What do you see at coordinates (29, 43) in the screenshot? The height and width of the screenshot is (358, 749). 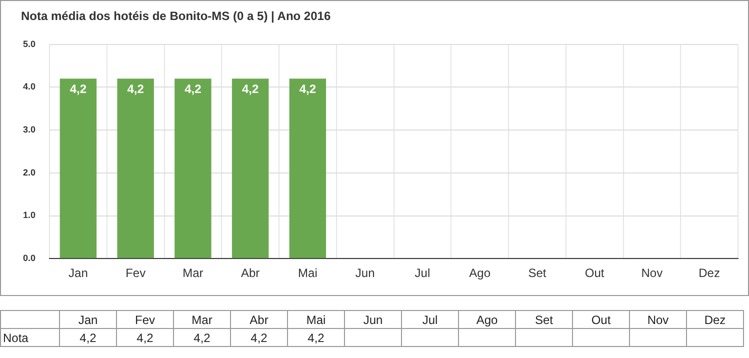 I see `y-tick-label: 5.0` at bounding box center [29, 43].